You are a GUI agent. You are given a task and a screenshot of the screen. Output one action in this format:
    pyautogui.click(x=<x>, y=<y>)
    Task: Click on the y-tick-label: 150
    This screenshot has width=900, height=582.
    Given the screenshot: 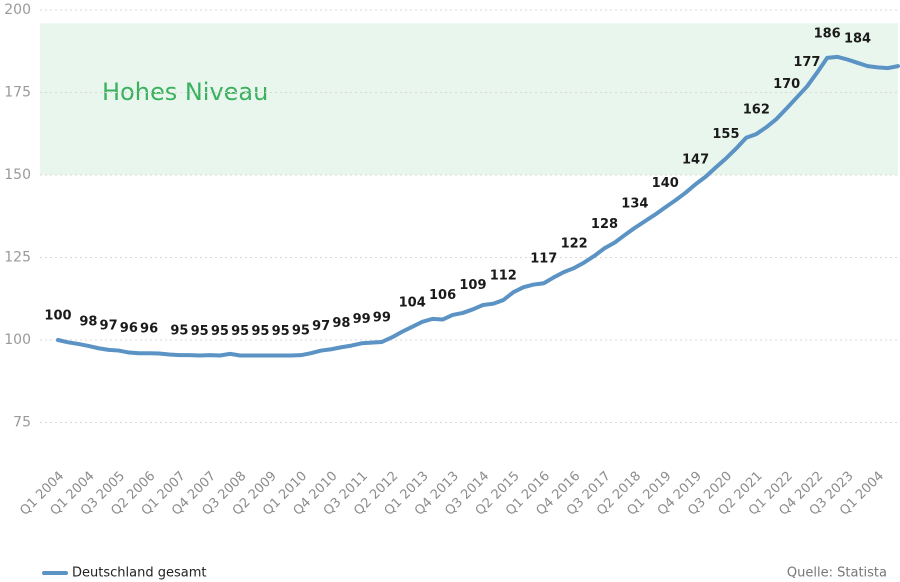 What is the action you would take?
    pyautogui.click(x=17, y=175)
    